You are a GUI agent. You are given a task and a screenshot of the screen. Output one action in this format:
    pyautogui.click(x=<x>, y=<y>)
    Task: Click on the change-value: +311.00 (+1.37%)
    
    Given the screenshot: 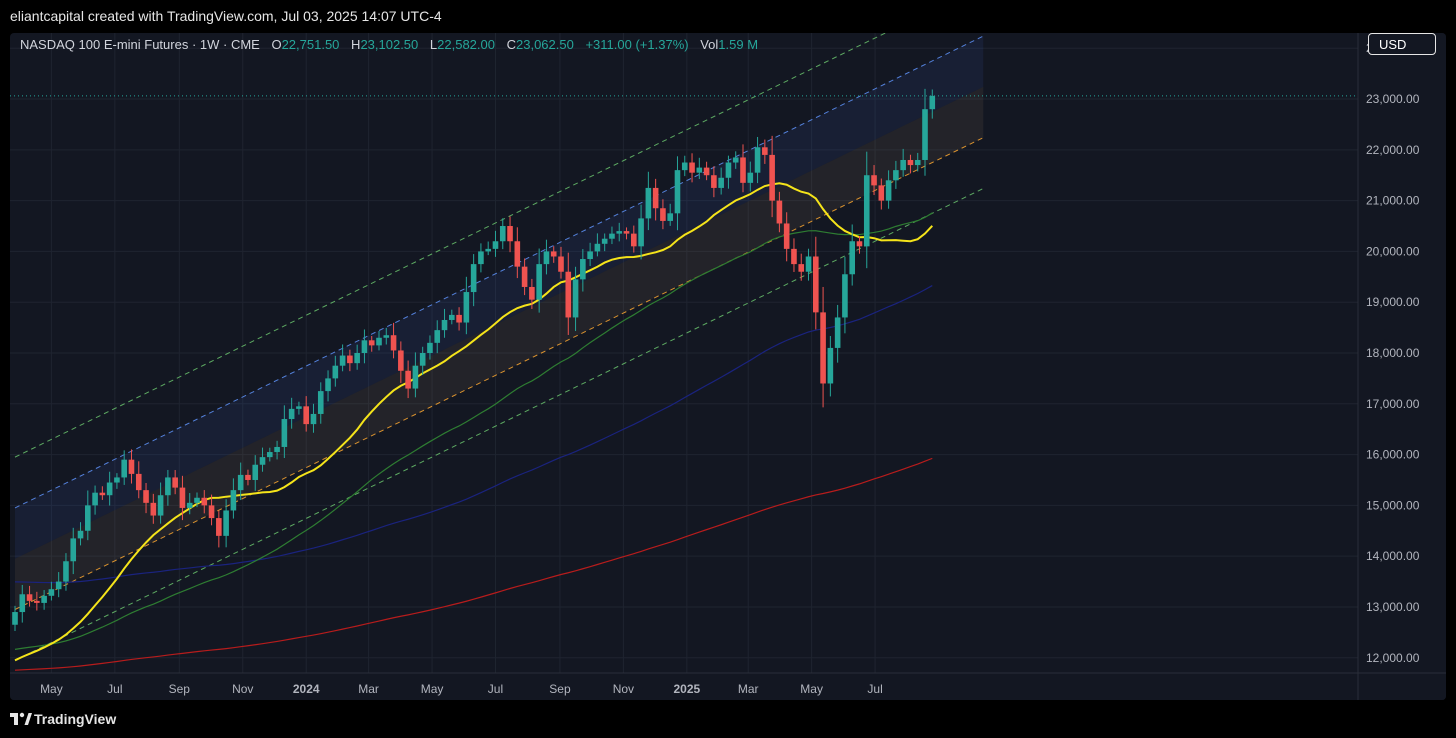 What is the action you would take?
    pyautogui.click(x=637, y=44)
    